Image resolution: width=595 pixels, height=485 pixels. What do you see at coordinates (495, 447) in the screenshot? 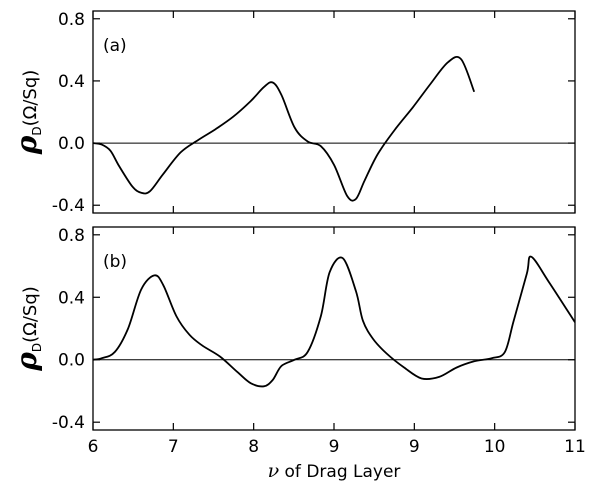
I see `x-tick-label: 10` at bounding box center [495, 447].